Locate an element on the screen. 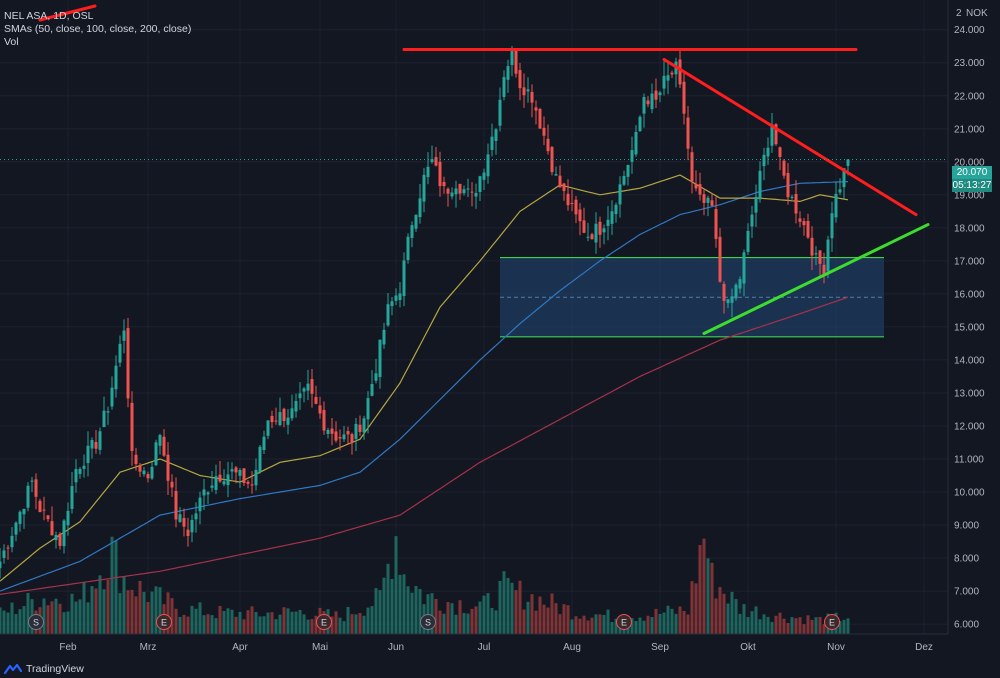 The height and width of the screenshot is (678, 1000). cropped-red-line is located at coordinates (67, 13).